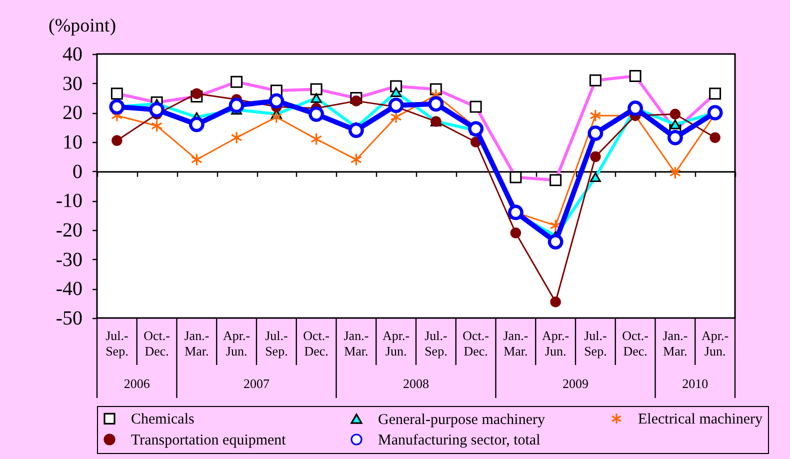 This screenshot has width=790, height=459. I want to click on y-tick-label: -20, so click(69, 231).